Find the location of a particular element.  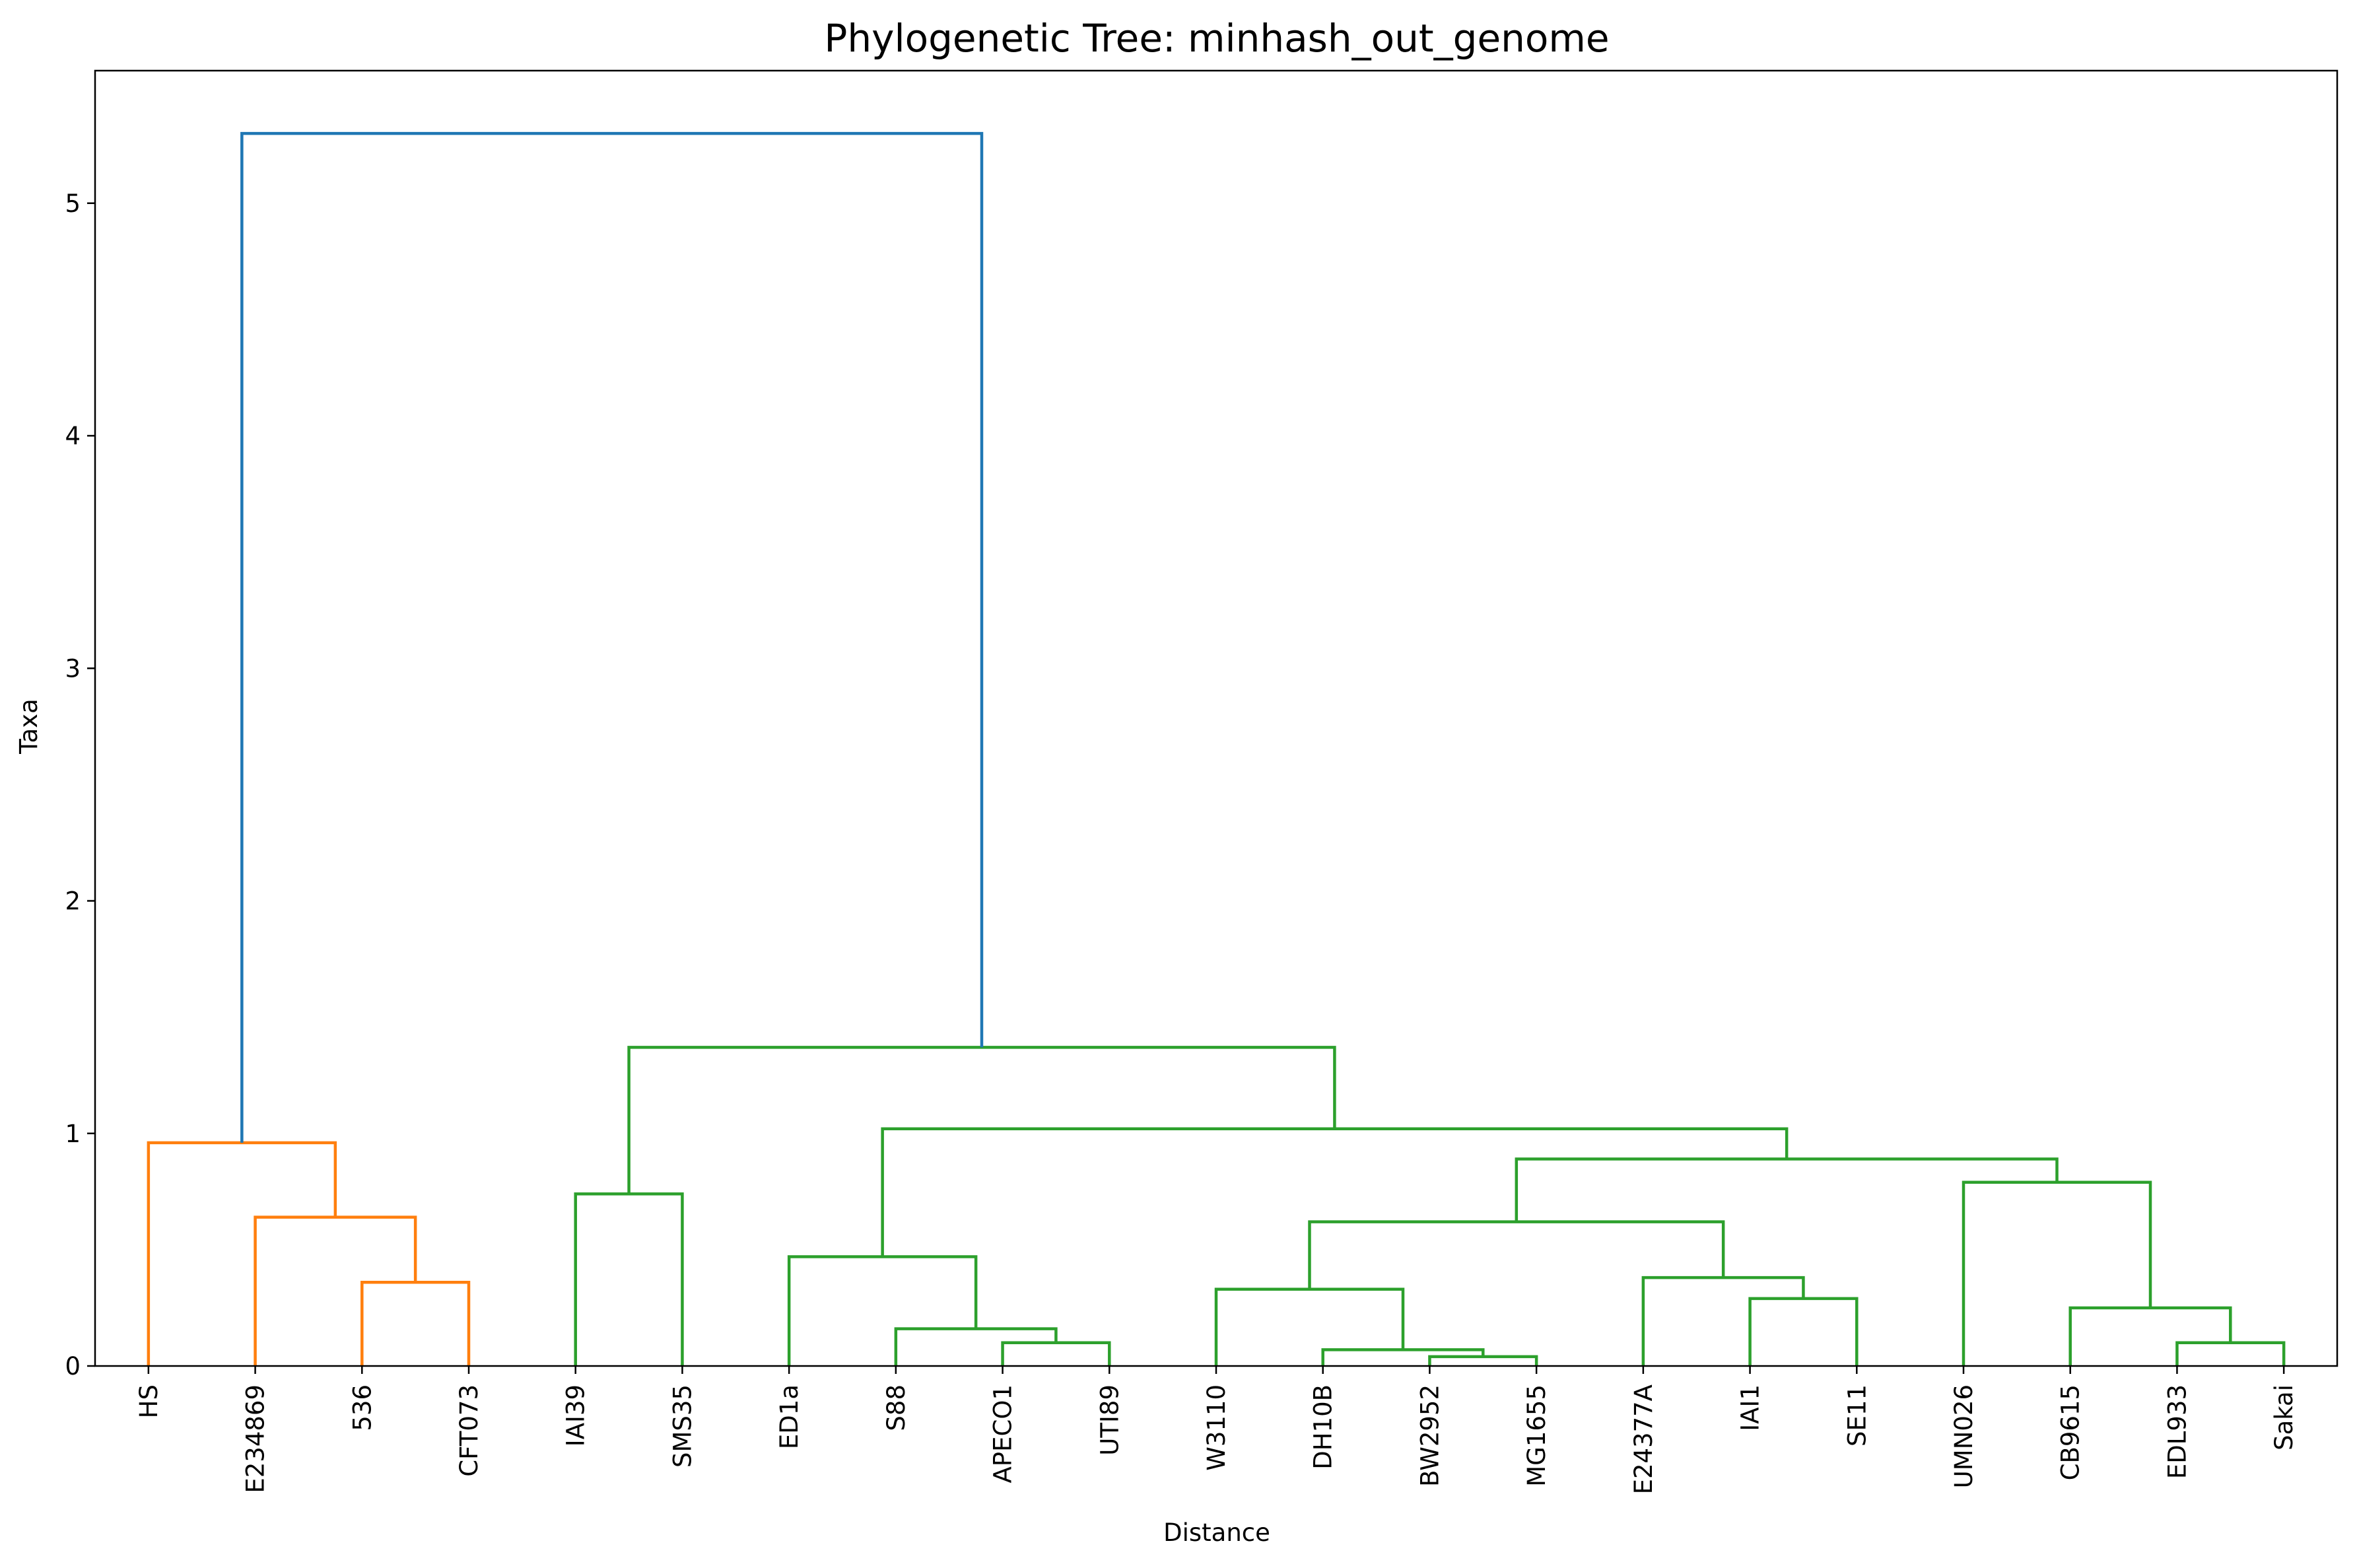

y-tick-label: 5 is located at coordinates (73, 203).